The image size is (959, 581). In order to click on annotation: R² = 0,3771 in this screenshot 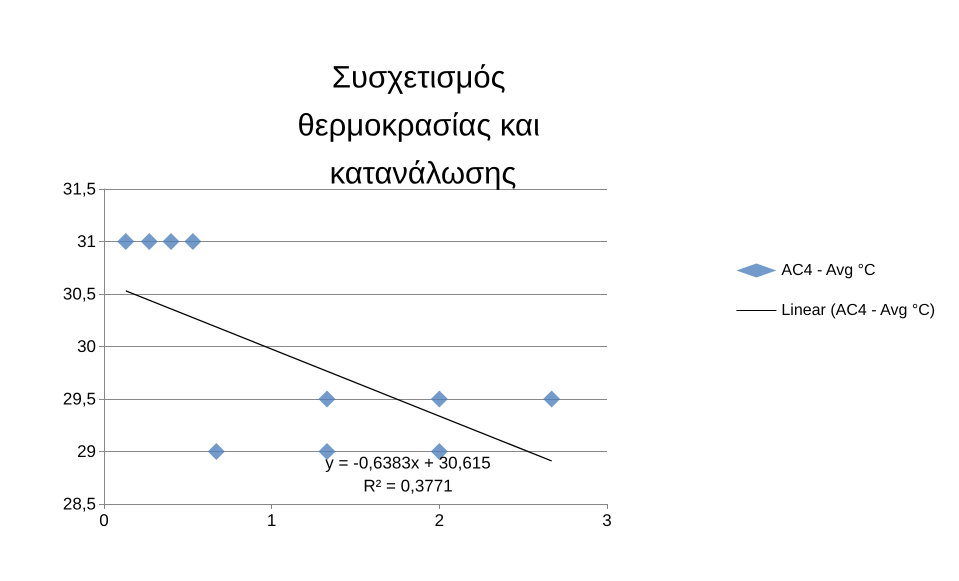, I will do `click(408, 486)`.